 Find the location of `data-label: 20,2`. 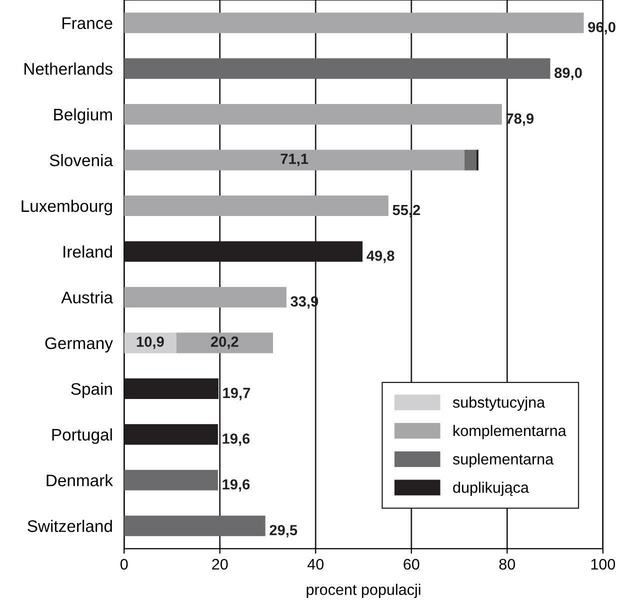

data-label: 20,2 is located at coordinates (224, 342).